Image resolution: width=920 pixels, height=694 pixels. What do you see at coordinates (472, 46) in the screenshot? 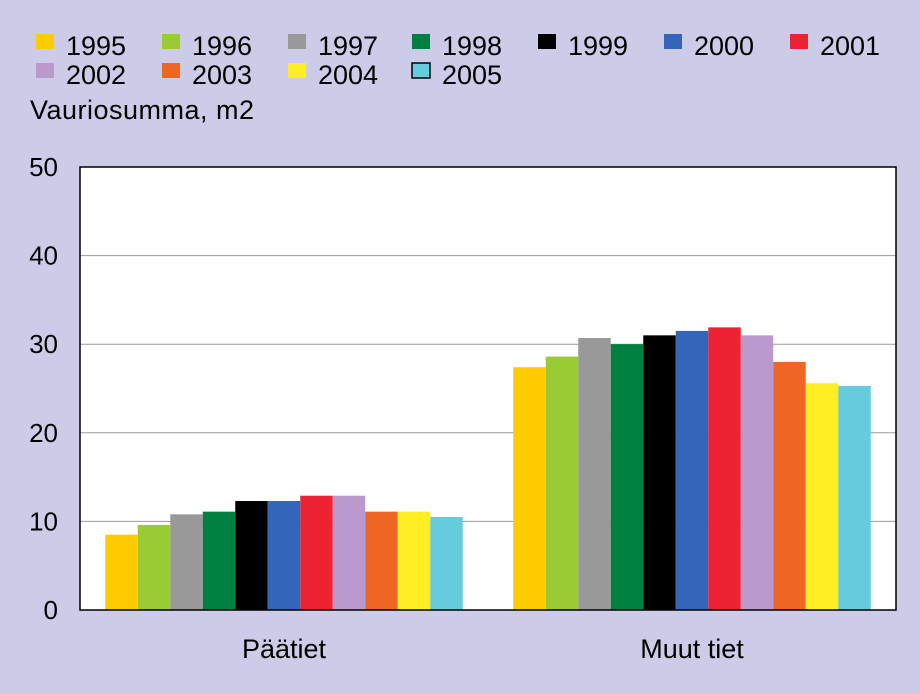
I see `legend-label-1998: 1998` at bounding box center [472, 46].